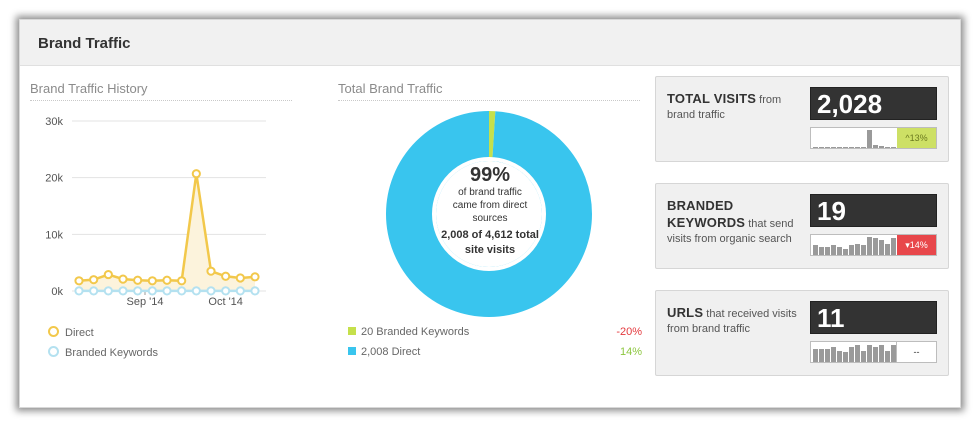 This screenshot has width=978, height=427. Describe the element at coordinates (408, 332) in the screenshot. I see `legend-total-branded-keywords: 20 Branded Keywords` at that location.